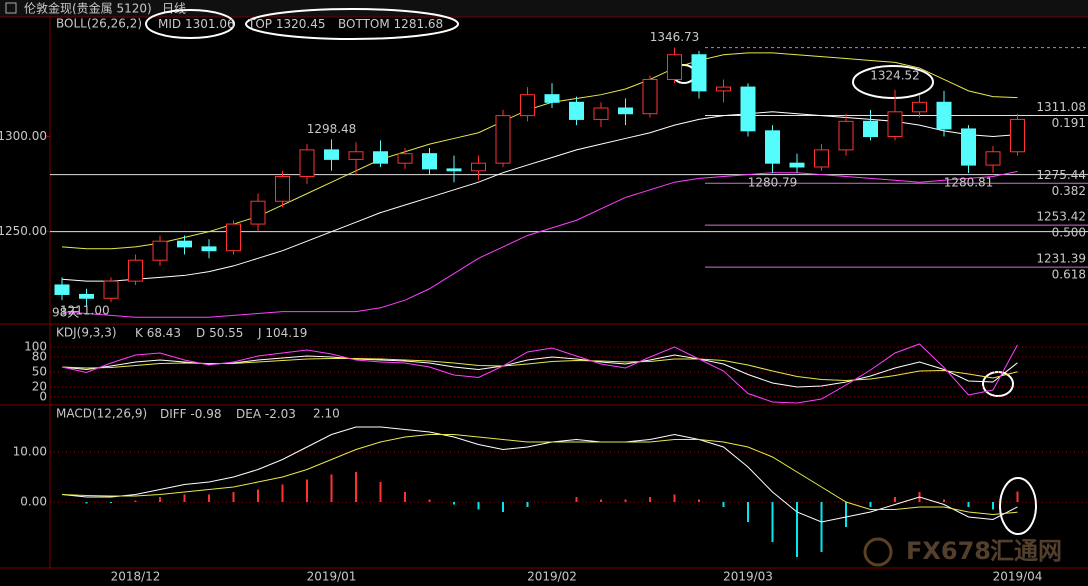 The width and height of the screenshot is (1088, 586). What do you see at coordinates (1018, 577) in the screenshot?
I see `x-tick-label: 2019/04` at bounding box center [1018, 577].